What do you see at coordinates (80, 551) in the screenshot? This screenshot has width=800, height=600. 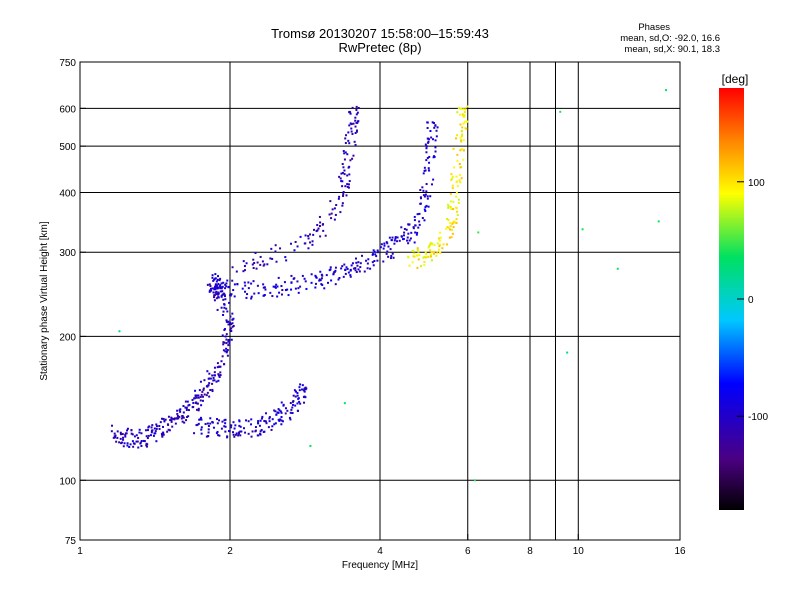 I see `x-tick-label: 1` at bounding box center [80, 551].